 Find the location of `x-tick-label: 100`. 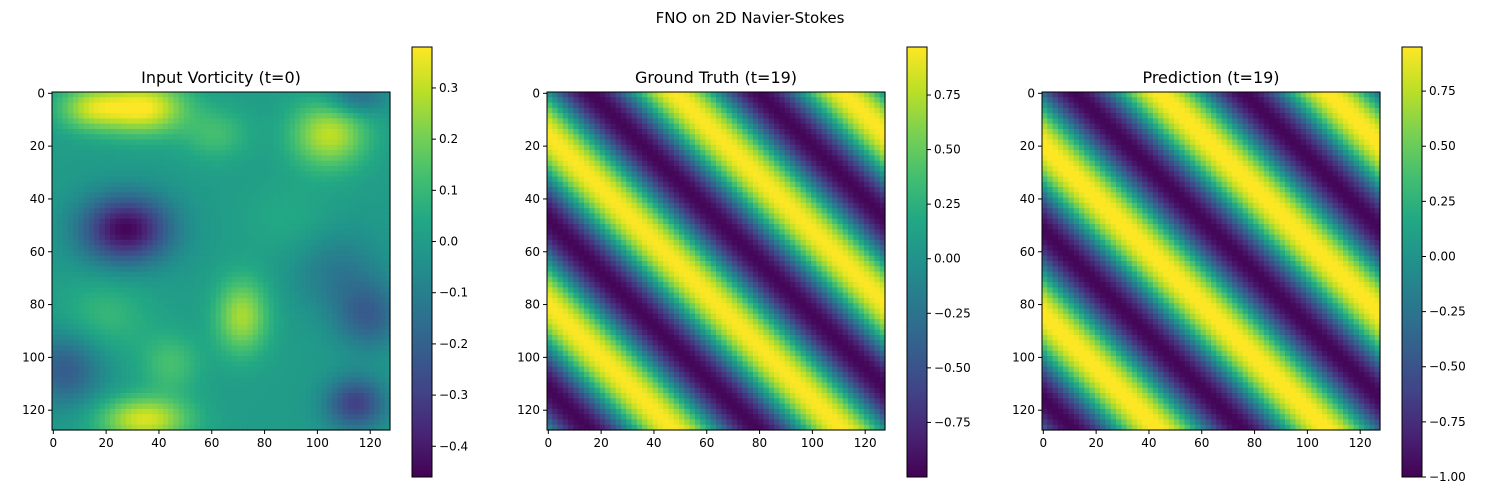

x-tick-label: 100 is located at coordinates (317, 443).